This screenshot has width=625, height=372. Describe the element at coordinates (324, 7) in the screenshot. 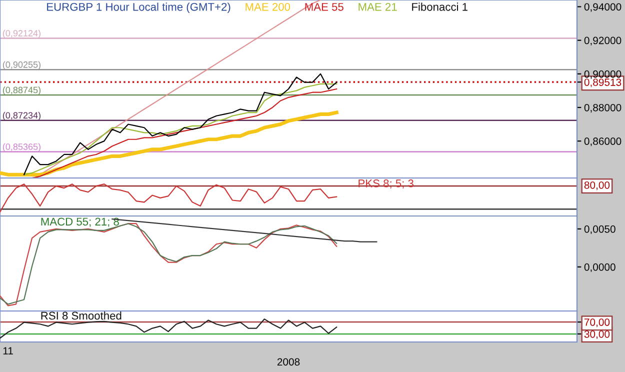

I see `text: MAE 55` at that location.